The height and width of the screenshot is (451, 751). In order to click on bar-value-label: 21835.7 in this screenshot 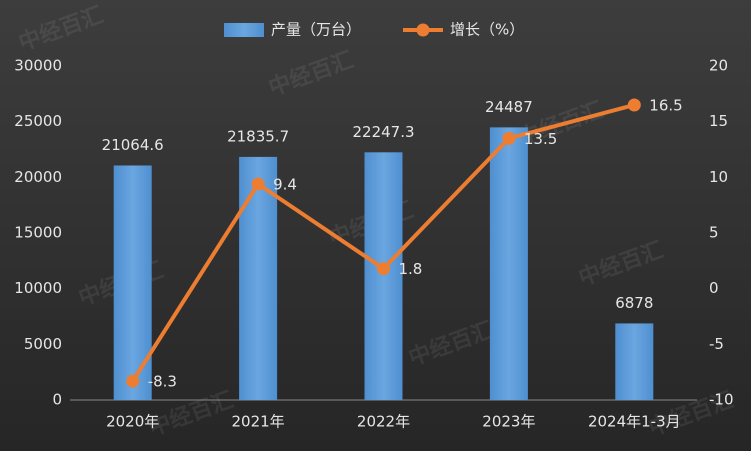, I will do `click(258, 136)`.